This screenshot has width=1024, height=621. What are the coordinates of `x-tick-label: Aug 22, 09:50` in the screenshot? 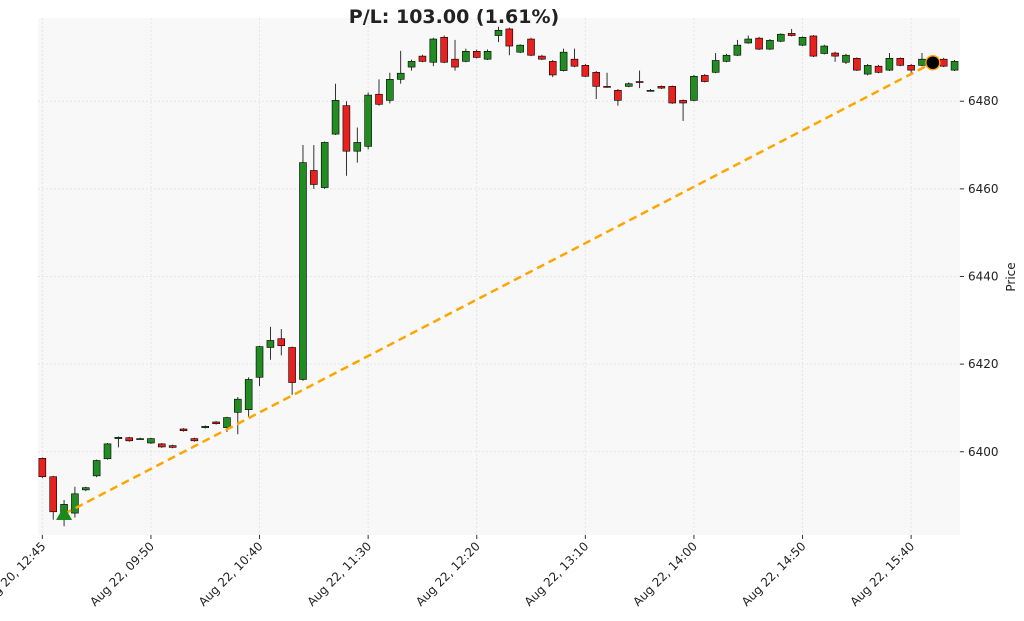 It's located at (122, 574).